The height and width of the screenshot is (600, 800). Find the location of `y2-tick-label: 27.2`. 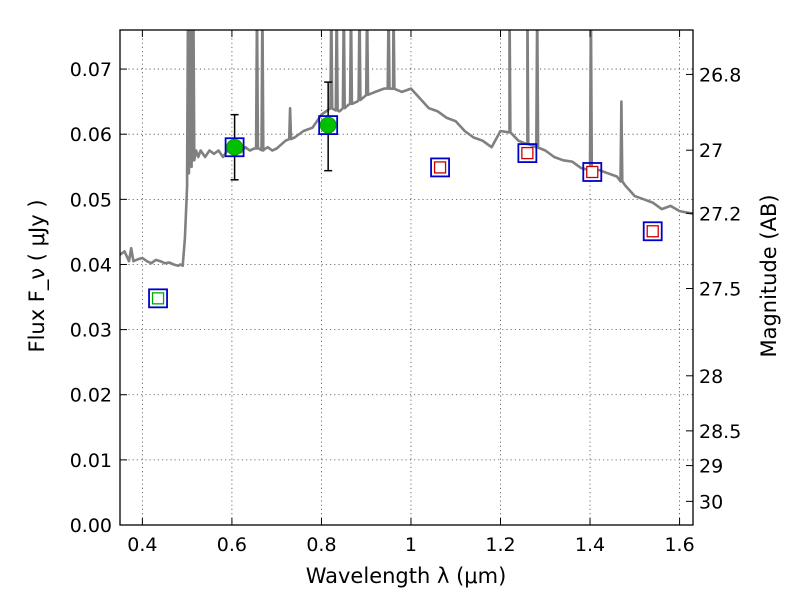

y2-tick-label: 27.2 is located at coordinates (720, 214).